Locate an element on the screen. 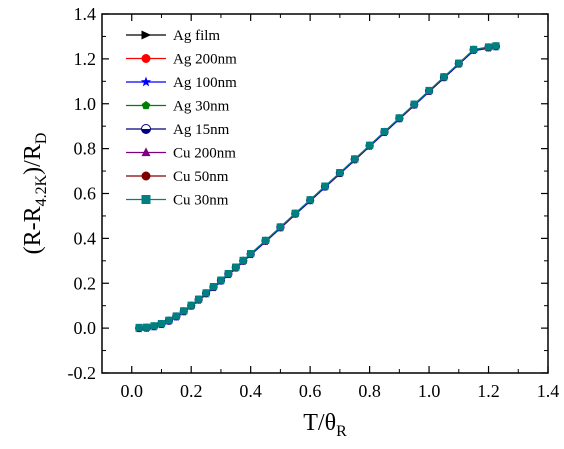  legend-item: Cu 200nm is located at coordinates (181, 154).